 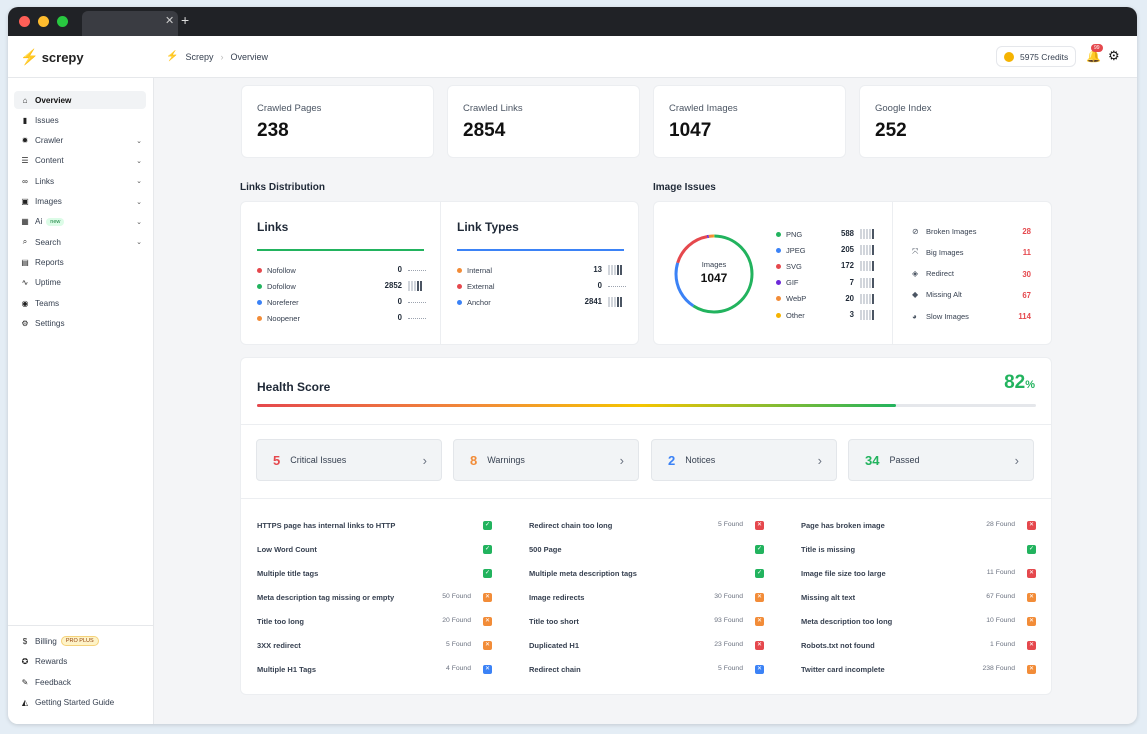 What do you see at coordinates (25, 682) in the screenshot?
I see `chat-icon: ✎` at bounding box center [25, 682].